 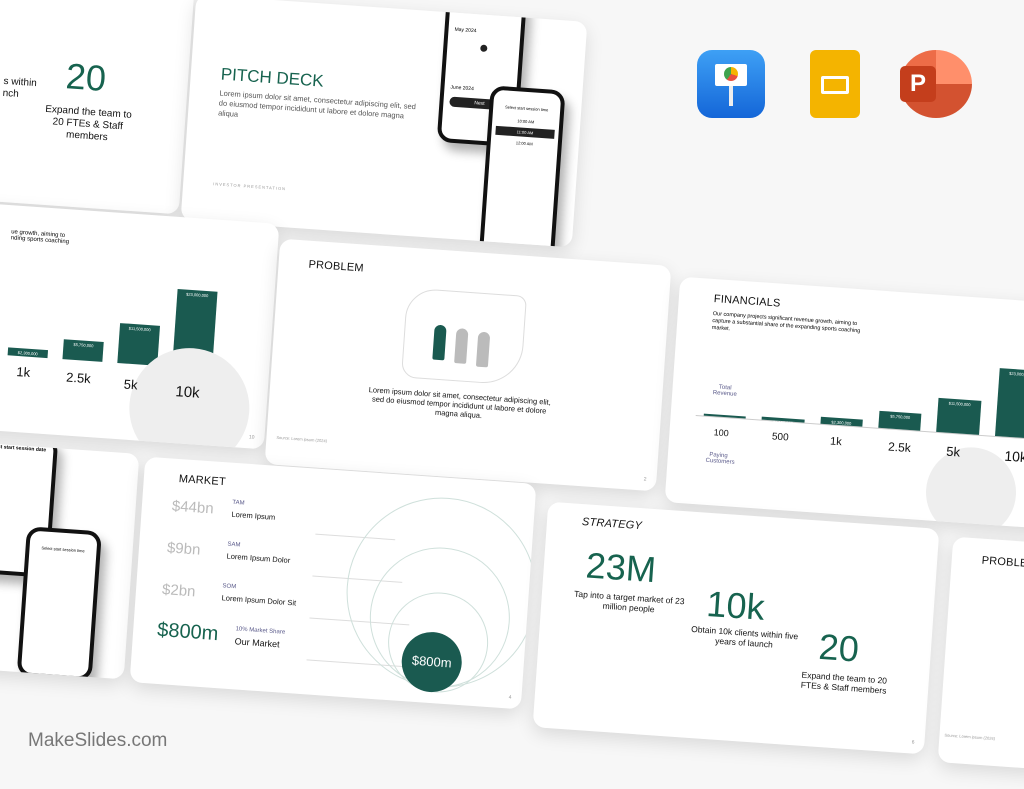 I want to click on slide-title: STRATEGY, so click(x=612, y=524).